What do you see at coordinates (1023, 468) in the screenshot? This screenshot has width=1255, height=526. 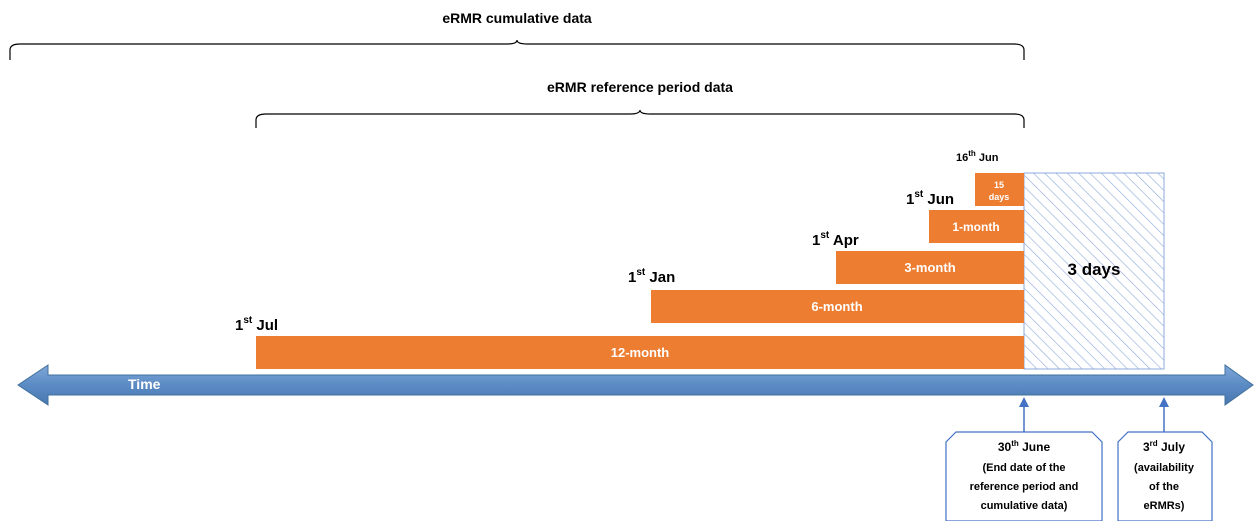 I see `end-date-callout-line-1: (End date of the` at bounding box center [1023, 468].